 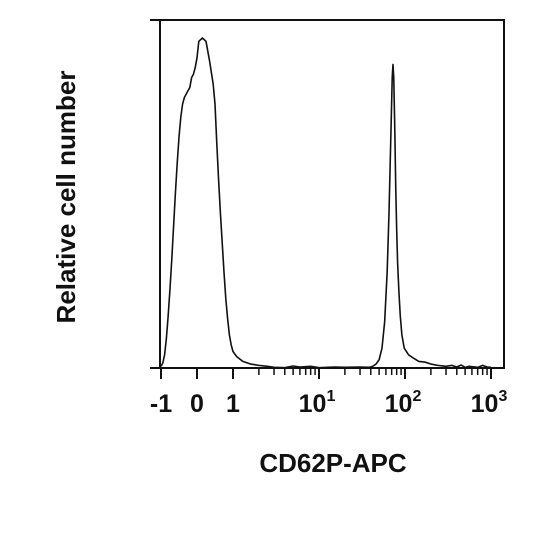 I want to click on x-major-ticks, so click(x=326, y=373).